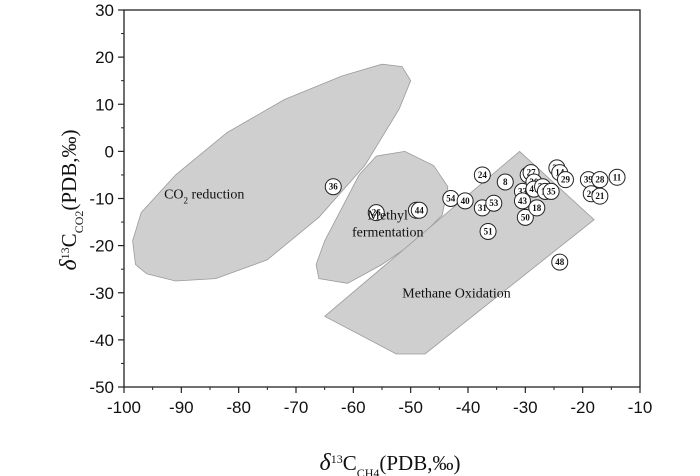  What do you see at coordinates (483, 208) in the screenshot?
I see `data-point-label: 31` at bounding box center [483, 208].